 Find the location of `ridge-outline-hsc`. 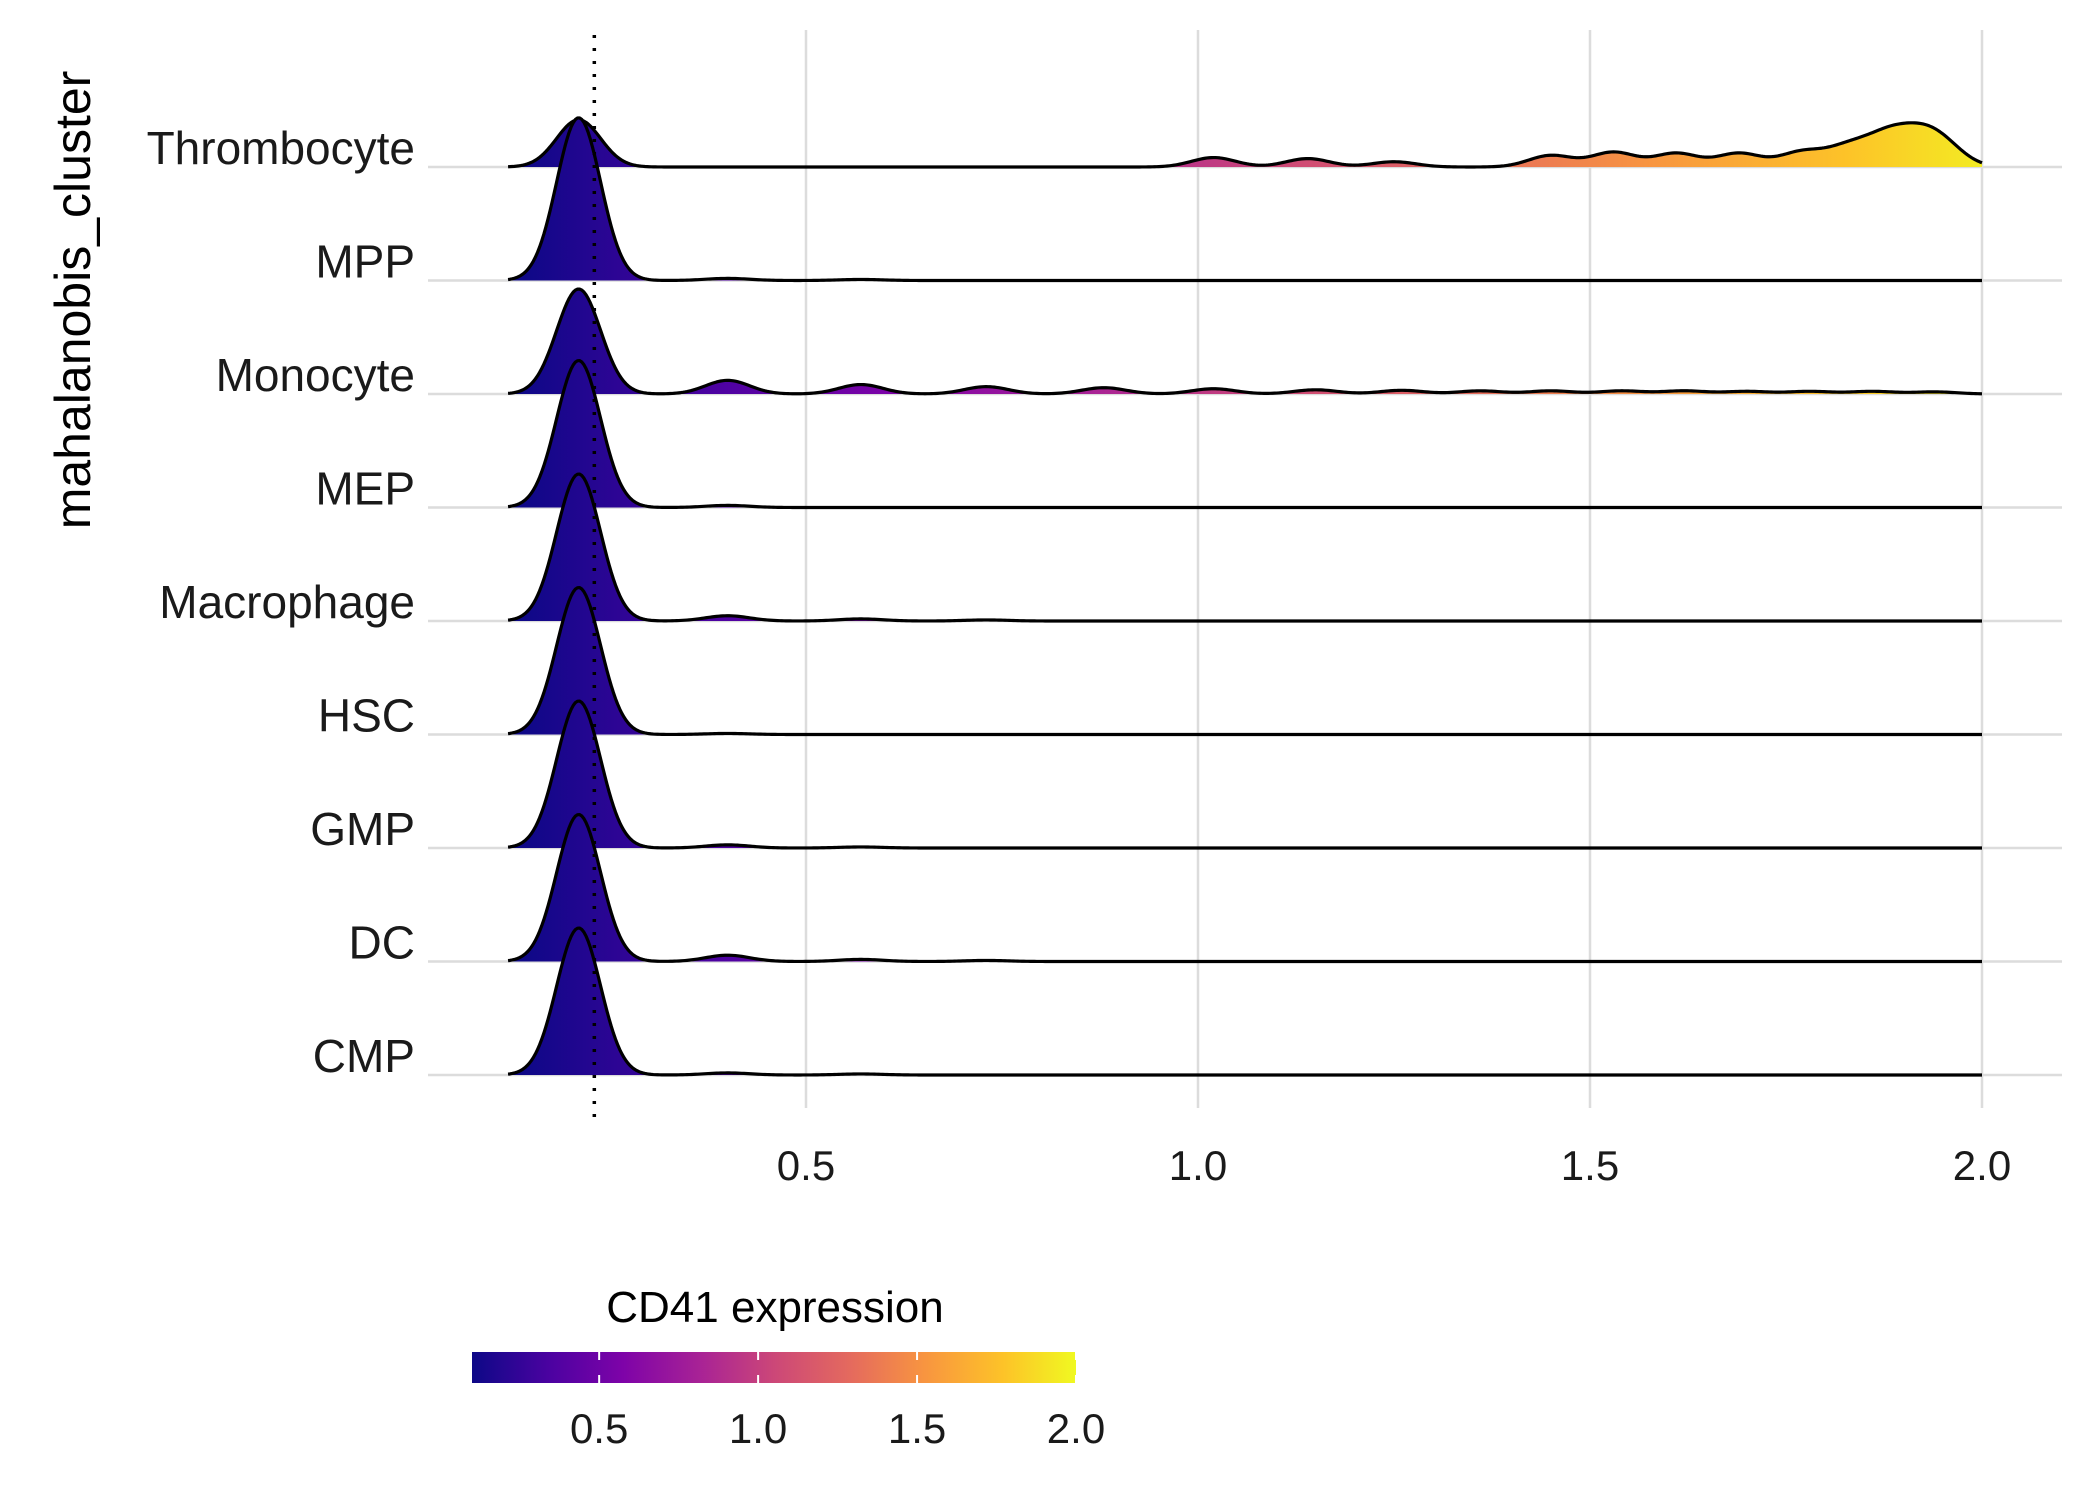

ridge-outline-hsc is located at coordinates (1244, 661).